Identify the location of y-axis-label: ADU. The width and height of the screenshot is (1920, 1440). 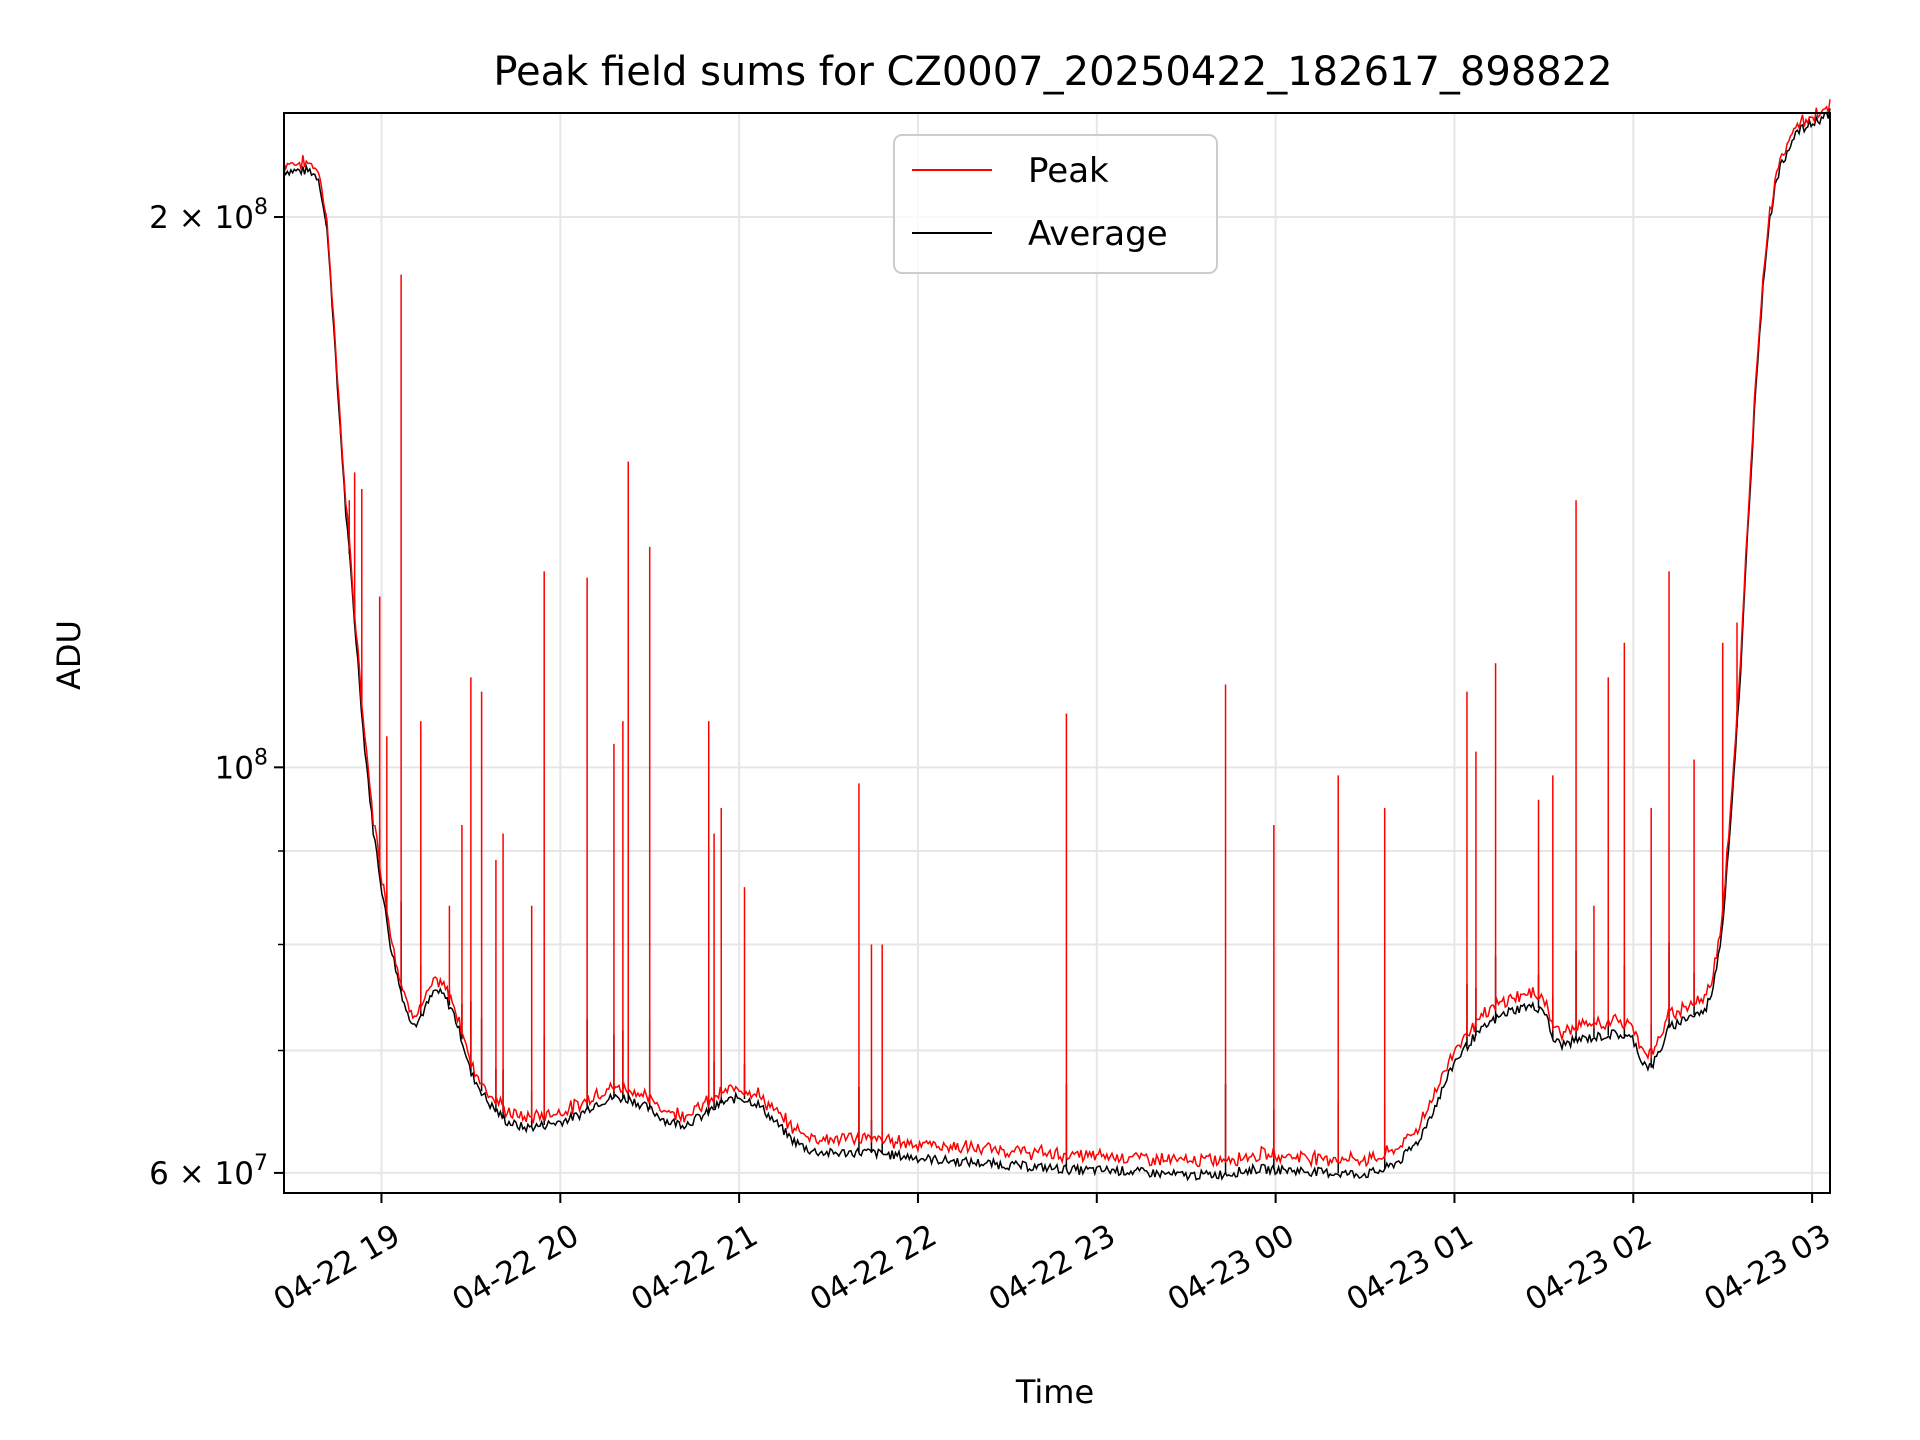
(69, 655).